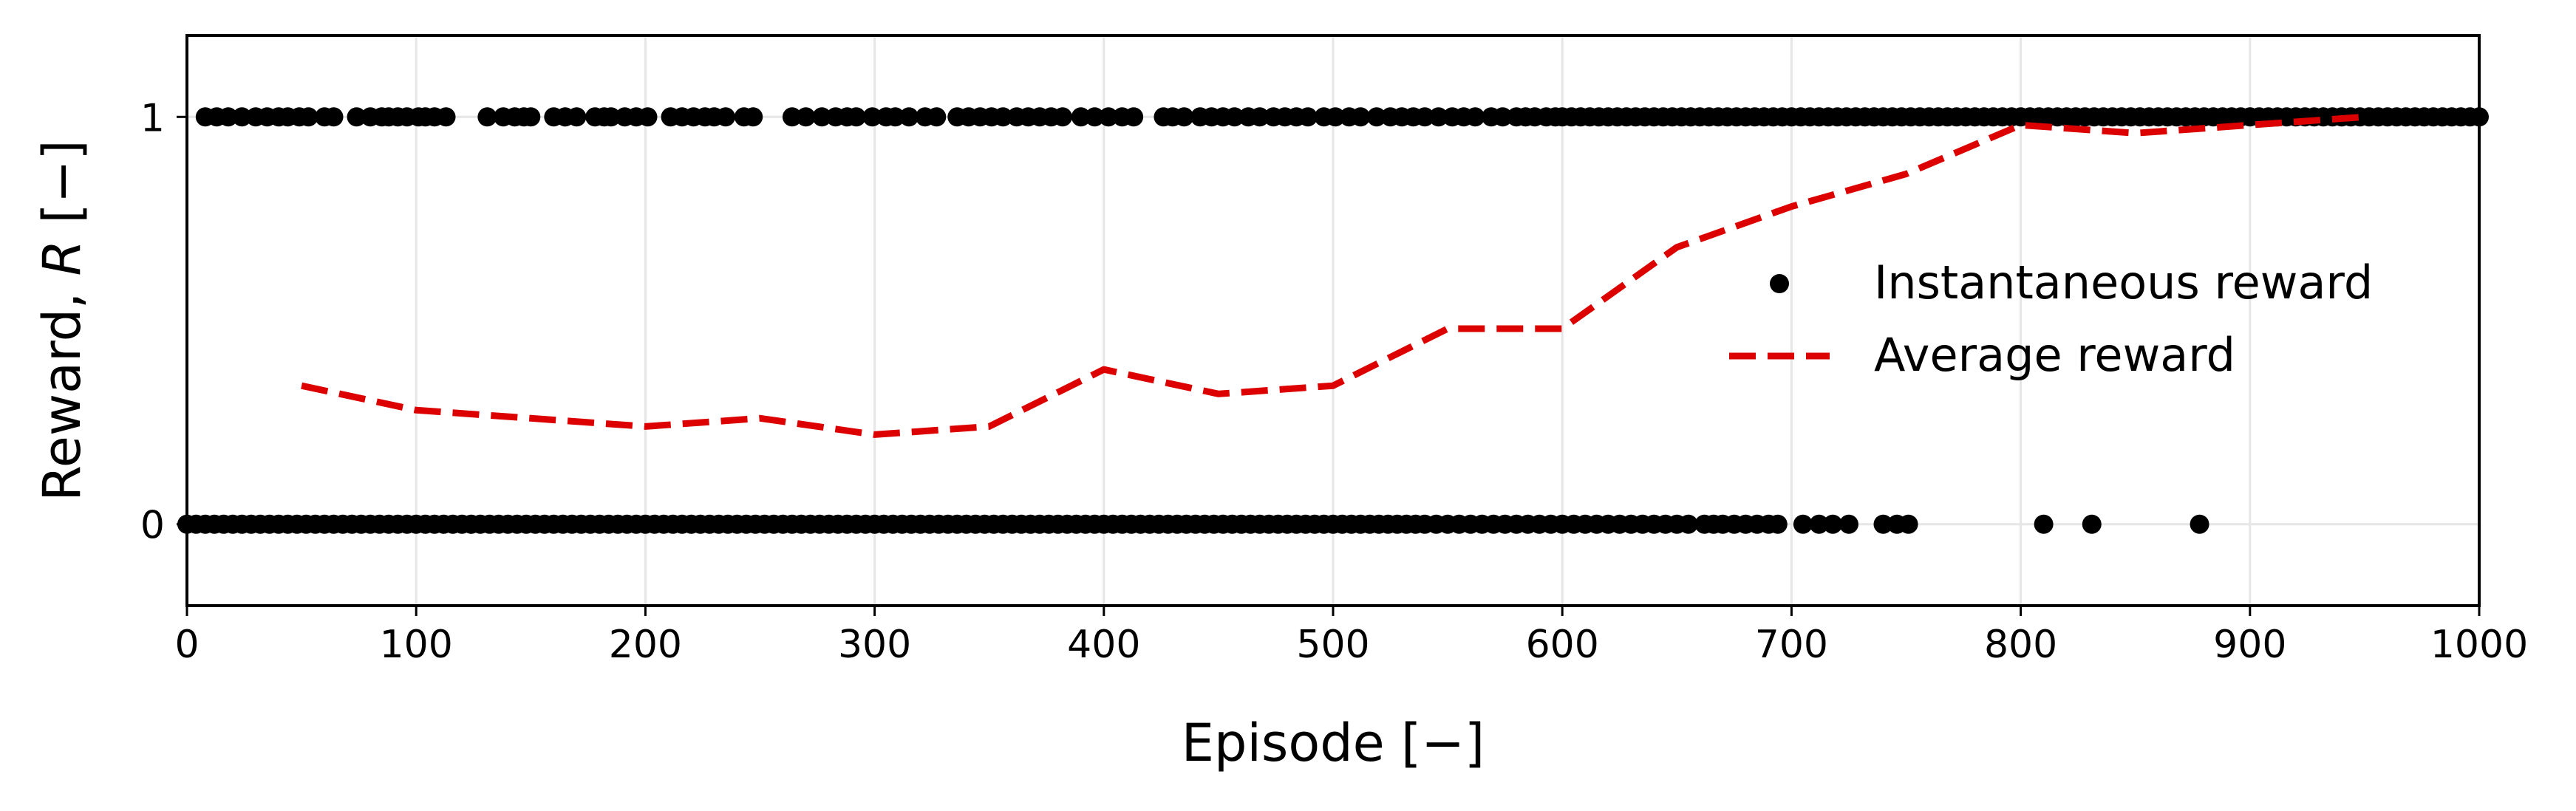  I want to click on x-tick-label: 700, so click(1791, 645).